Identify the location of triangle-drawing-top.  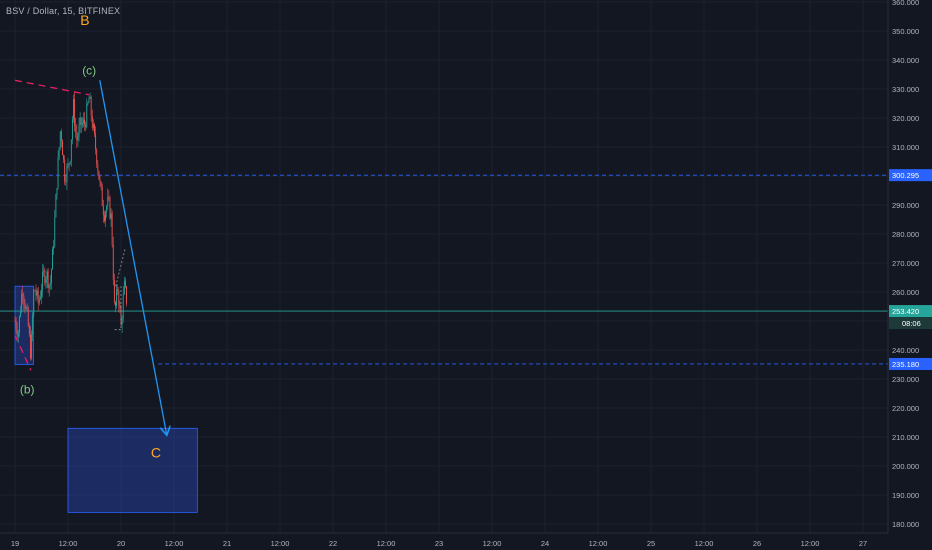
(120, 267).